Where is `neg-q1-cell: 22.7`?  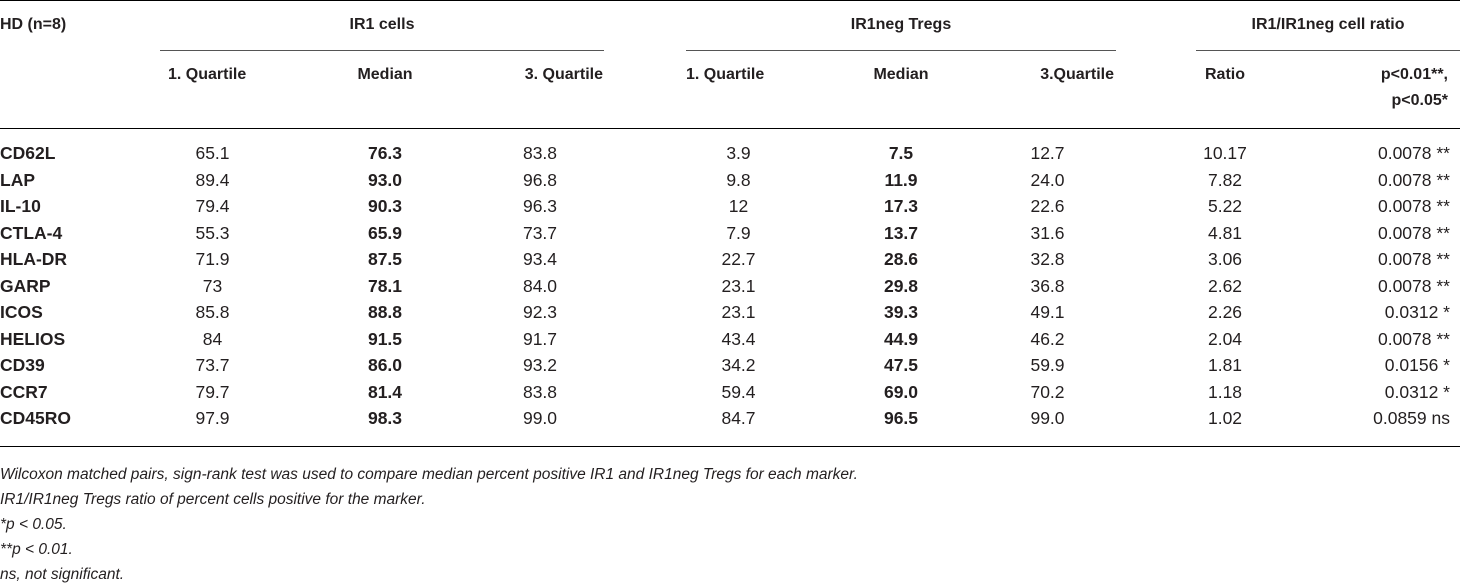 neg-q1-cell: 22.7 is located at coordinates (738, 259).